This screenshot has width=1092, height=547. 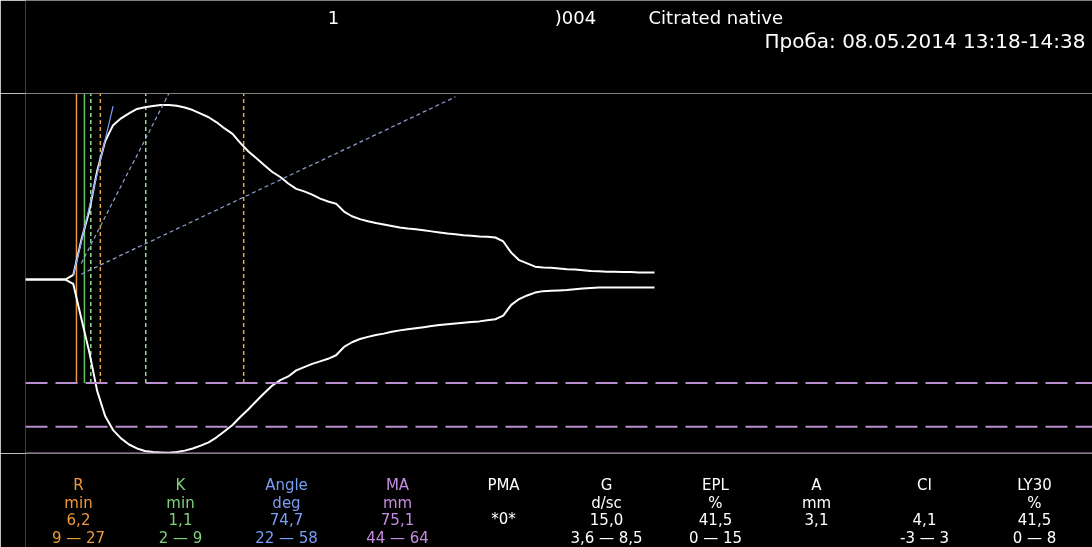 I want to click on text: Citrated native, so click(x=716, y=17).